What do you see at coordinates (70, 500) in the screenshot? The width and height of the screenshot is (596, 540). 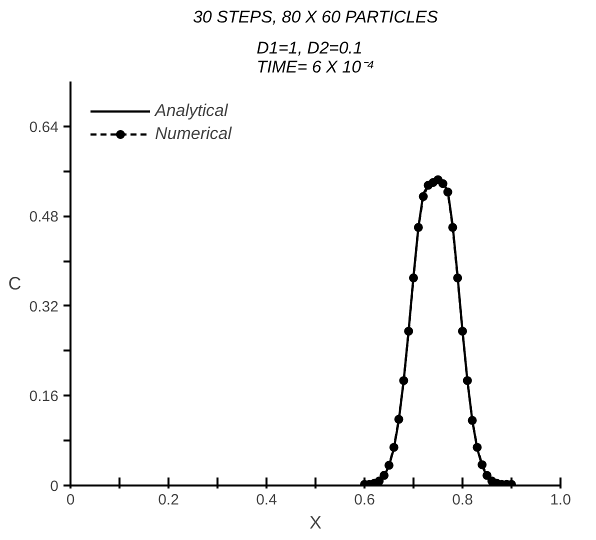 I see `x-tick-label: 0` at bounding box center [70, 500].